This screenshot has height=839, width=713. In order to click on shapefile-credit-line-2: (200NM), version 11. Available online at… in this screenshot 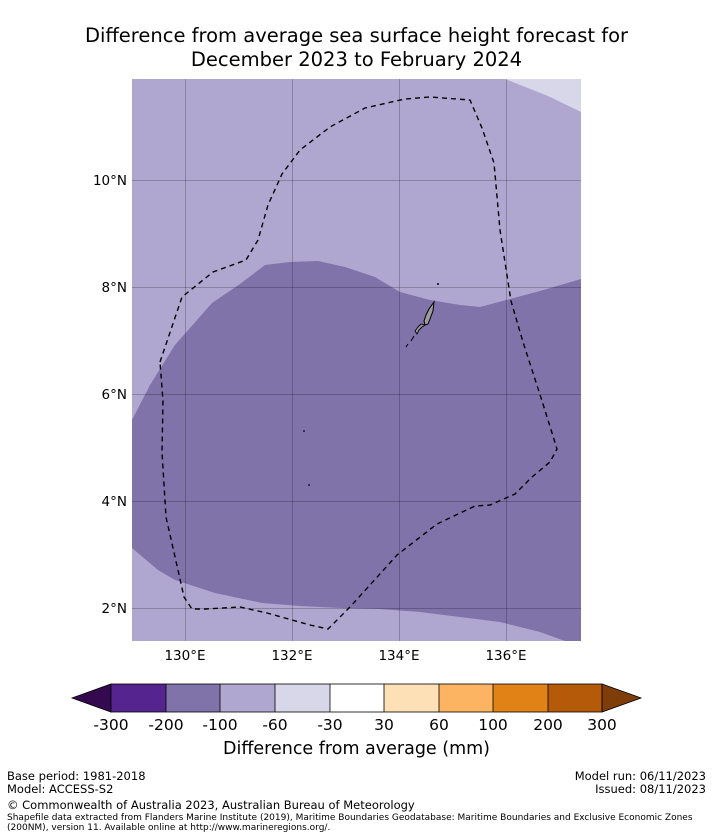, I will do `click(169, 828)`.